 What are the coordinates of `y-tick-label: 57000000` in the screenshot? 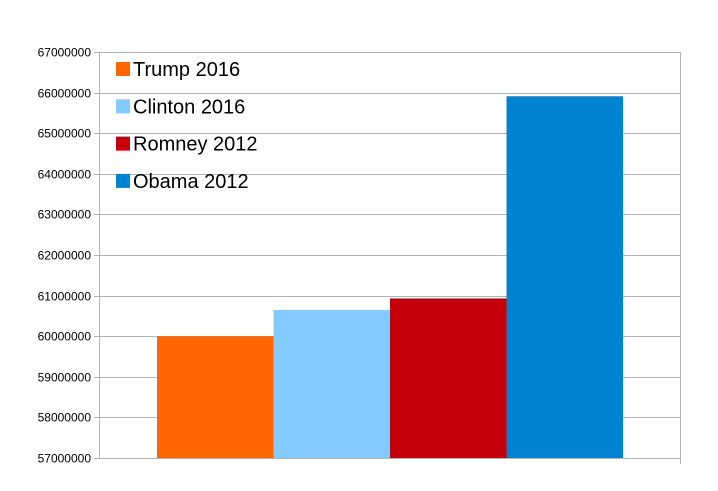 It's located at (65, 459).